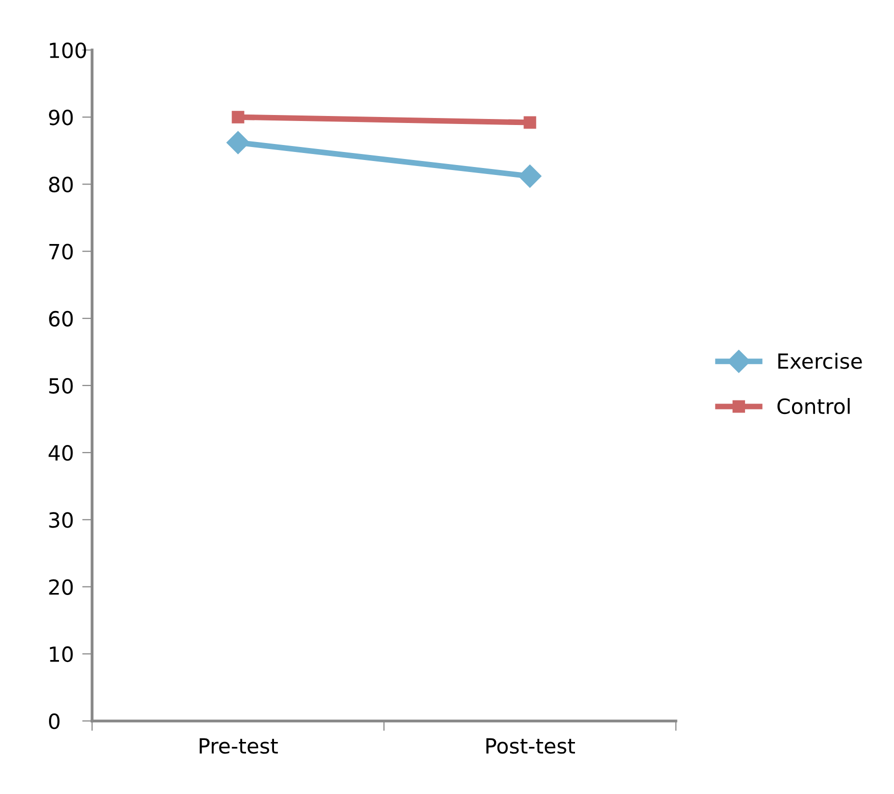  I want to click on legend-label: Control, so click(813, 406).